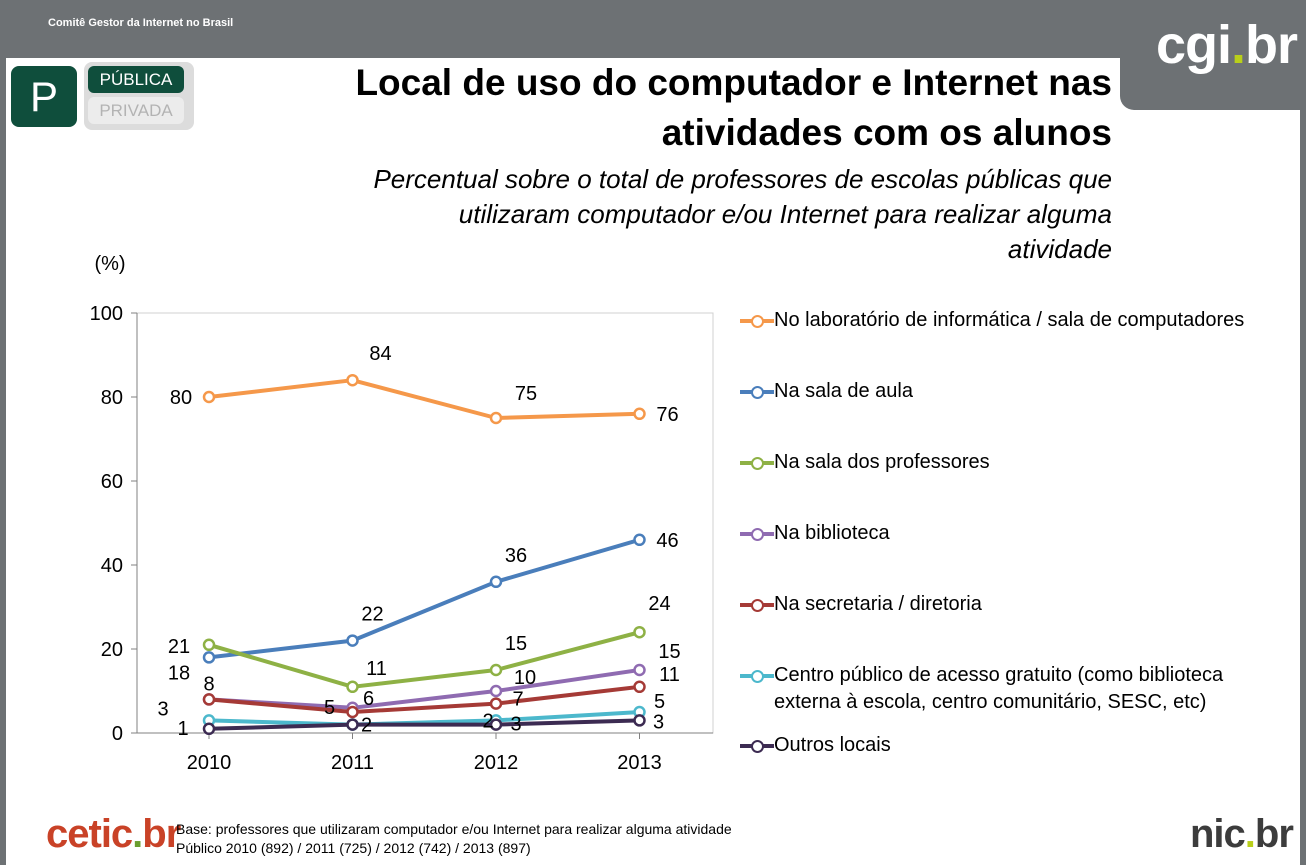 The image size is (1306, 865). I want to click on data-label: 75, so click(526, 394).